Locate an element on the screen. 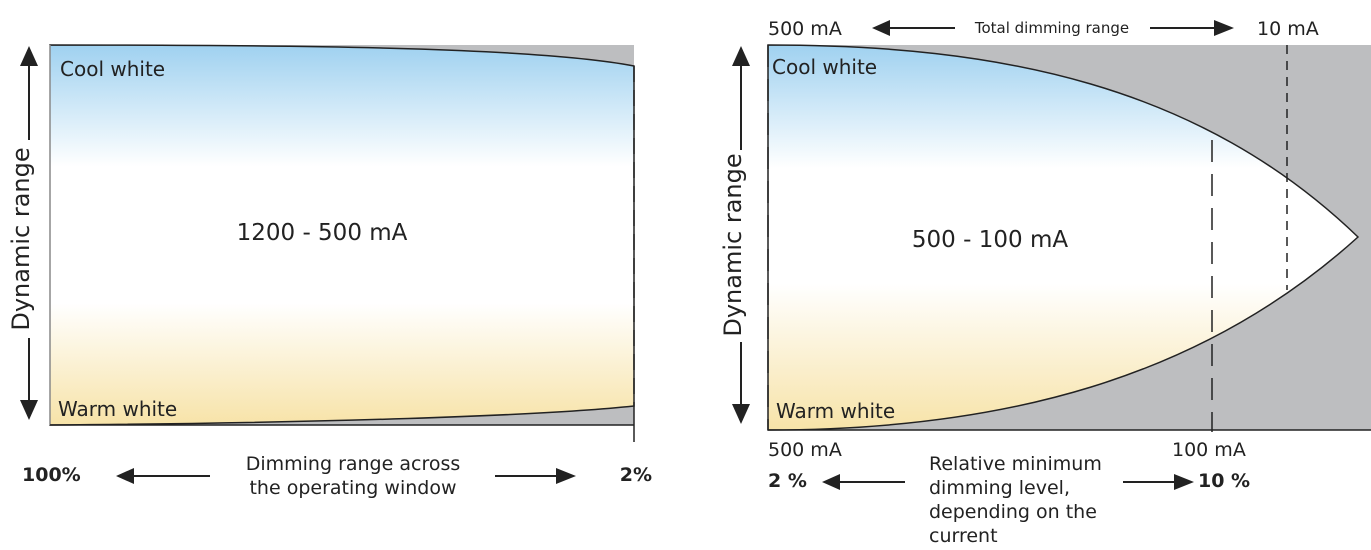  right-top-caption: Total dimming range is located at coordinates (1051, 28).